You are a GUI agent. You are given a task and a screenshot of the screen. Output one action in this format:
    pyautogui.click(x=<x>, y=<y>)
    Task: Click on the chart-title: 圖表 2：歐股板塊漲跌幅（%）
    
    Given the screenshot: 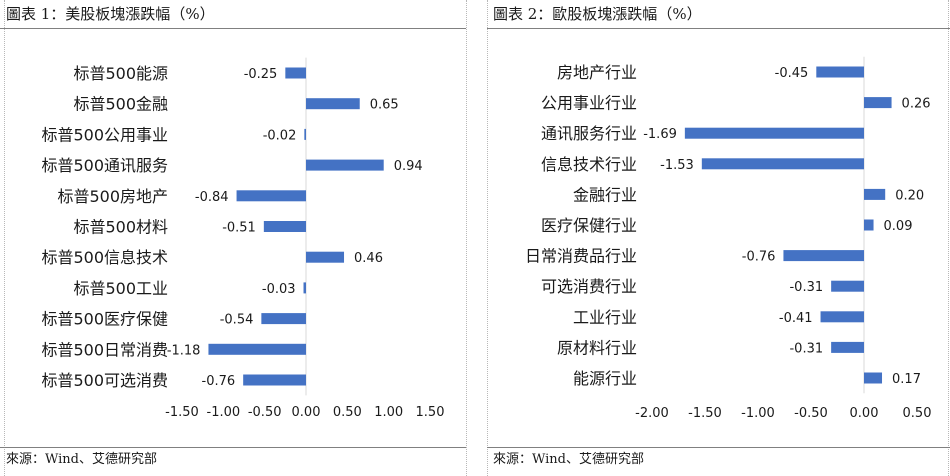 What is the action you would take?
    pyautogui.click(x=718, y=14)
    